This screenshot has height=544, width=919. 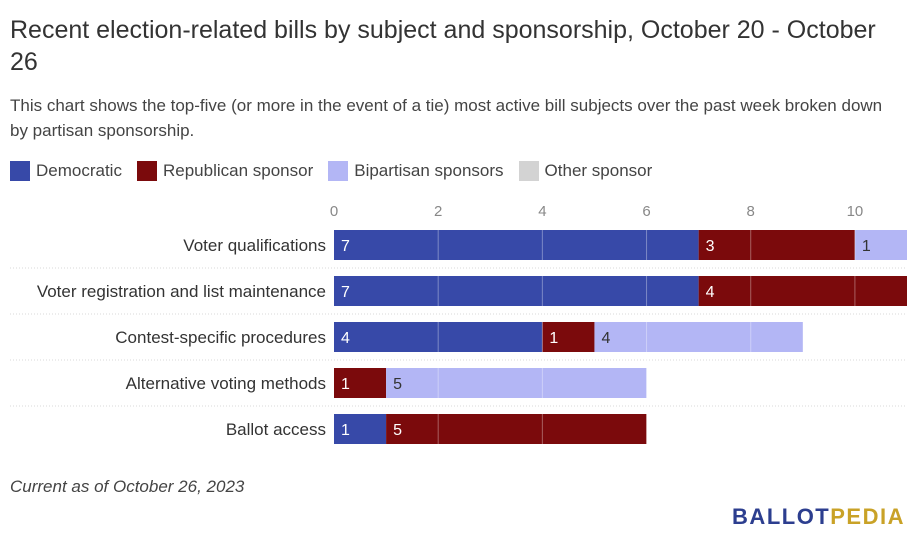 I want to click on legend-item-other: Other sponsor, so click(x=585, y=171).